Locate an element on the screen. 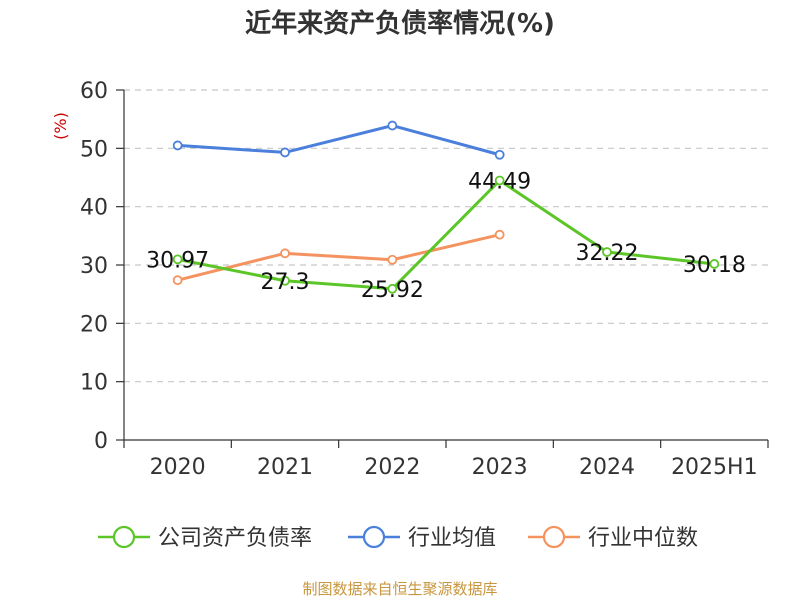 Image resolution: width=800 pixels, height=600 pixels. data-label: 30.97 is located at coordinates (177, 260).